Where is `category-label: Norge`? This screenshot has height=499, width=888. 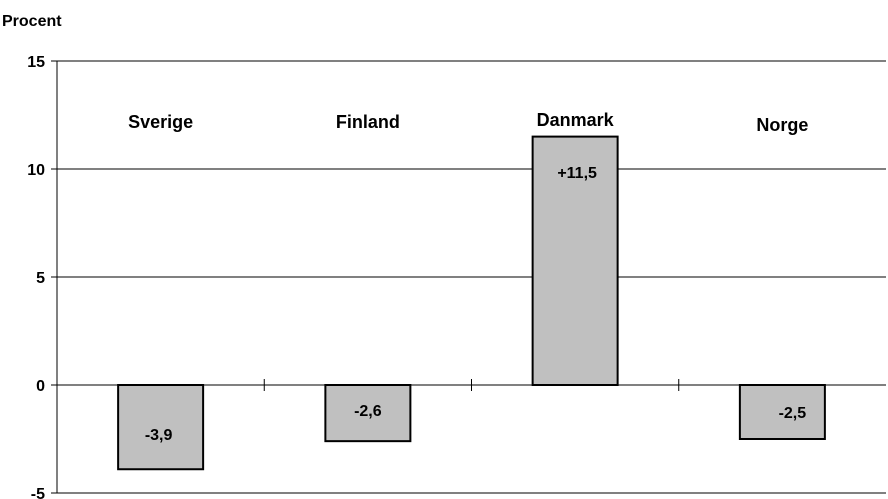 category-label: Norge is located at coordinates (782, 125).